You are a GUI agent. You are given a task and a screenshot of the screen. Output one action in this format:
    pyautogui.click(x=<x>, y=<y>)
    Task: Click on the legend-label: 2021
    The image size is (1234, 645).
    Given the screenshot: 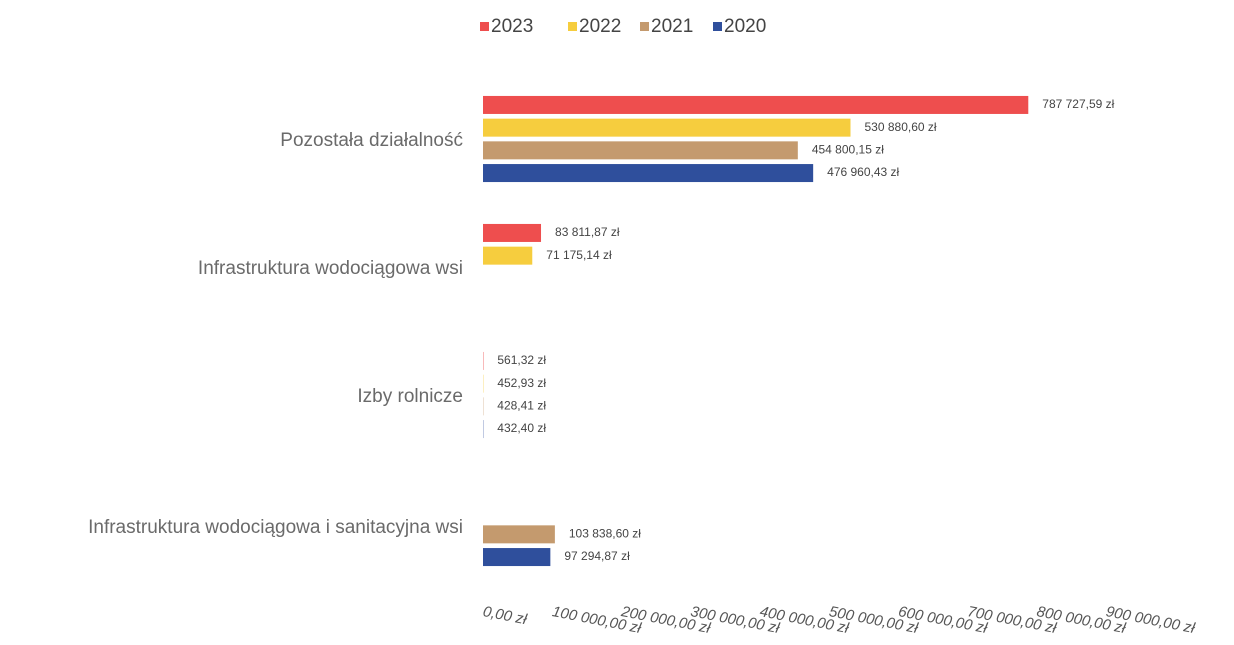 What is the action you would take?
    pyautogui.click(x=672, y=26)
    